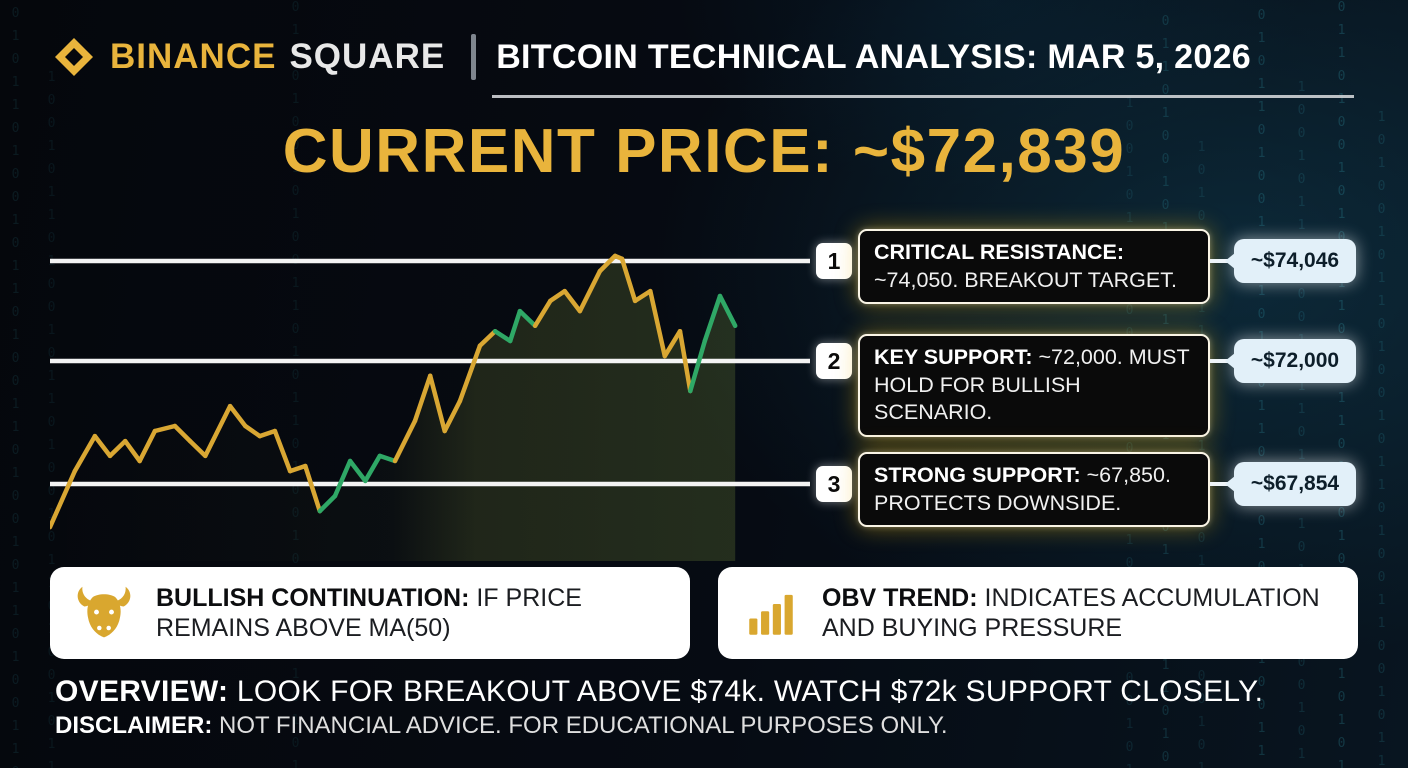 The image size is (1408, 768). I want to click on disclaimer-label: DISCLAIMER:, so click(134, 725).